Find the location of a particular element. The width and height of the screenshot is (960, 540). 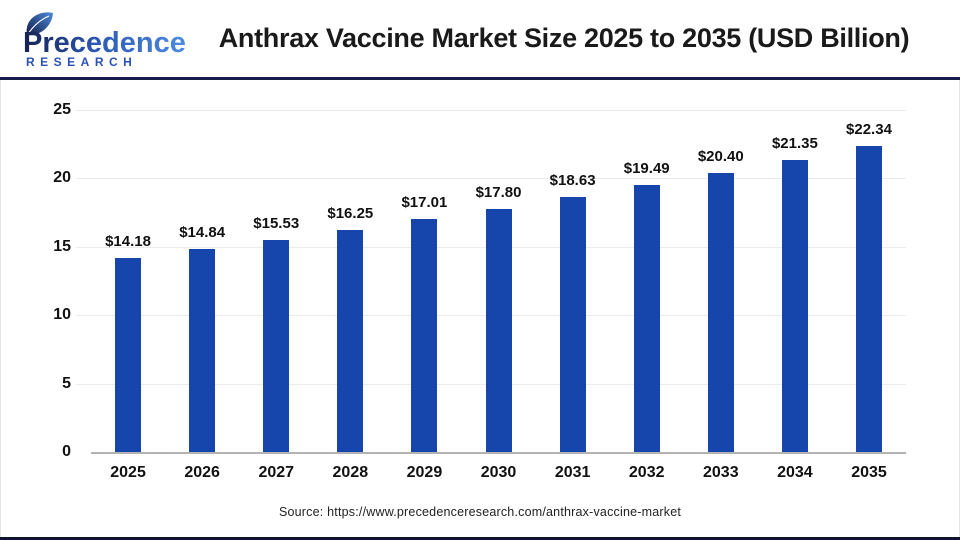

bar-slot: $14.84 is located at coordinates (202, 281).